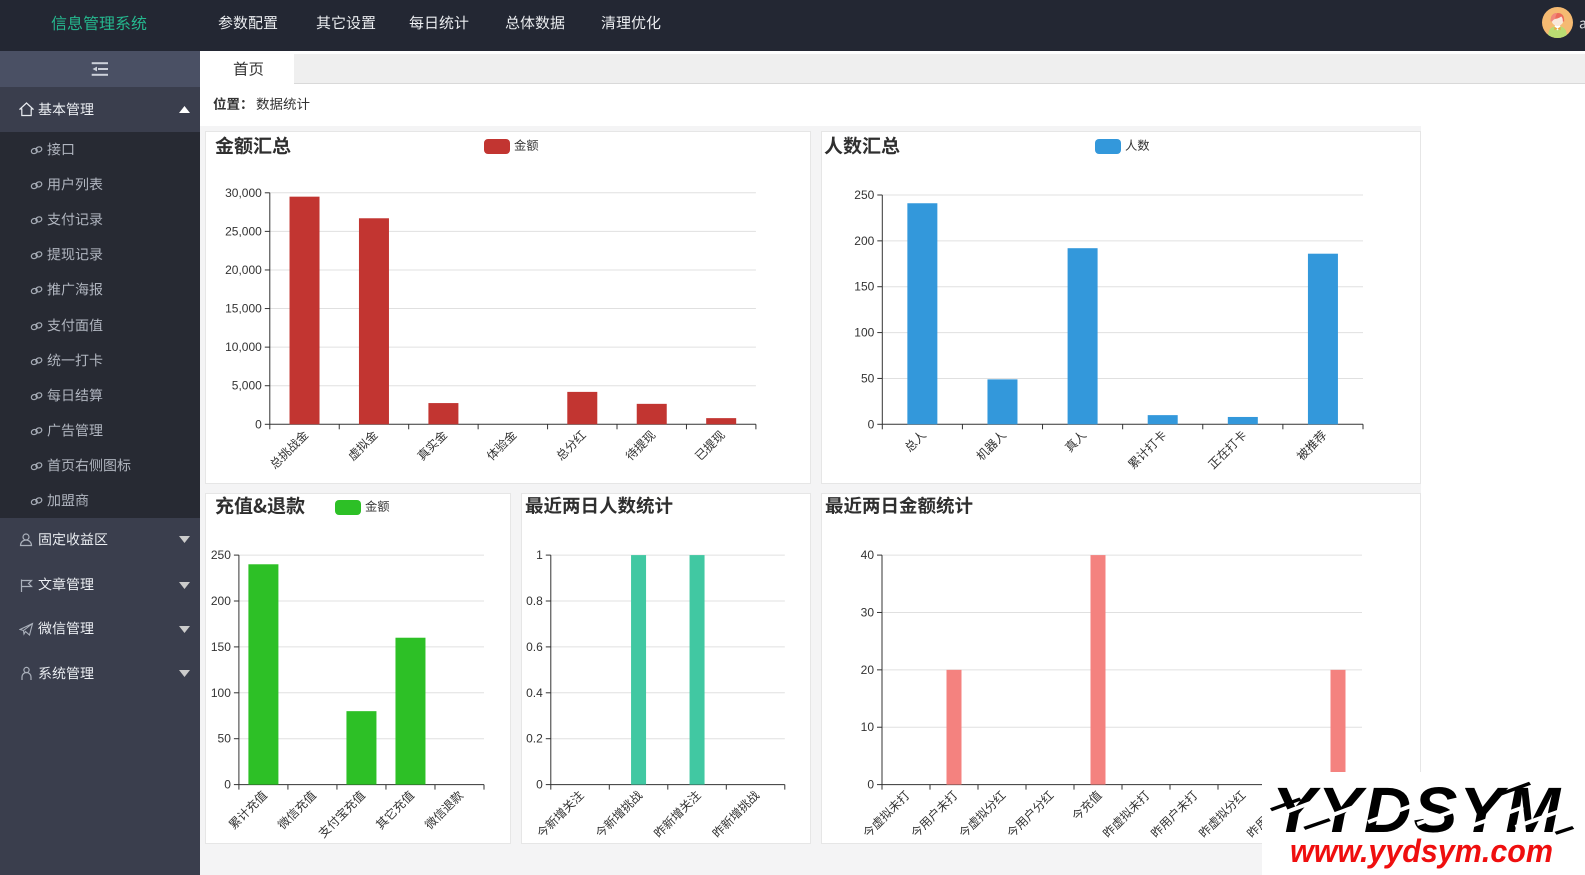 This screenshot has height=875, width=1585. What do you see at coordinates (243, 270) in the screenshot?
I see `svg-text: 20,000` at bounding box center [243, 270].